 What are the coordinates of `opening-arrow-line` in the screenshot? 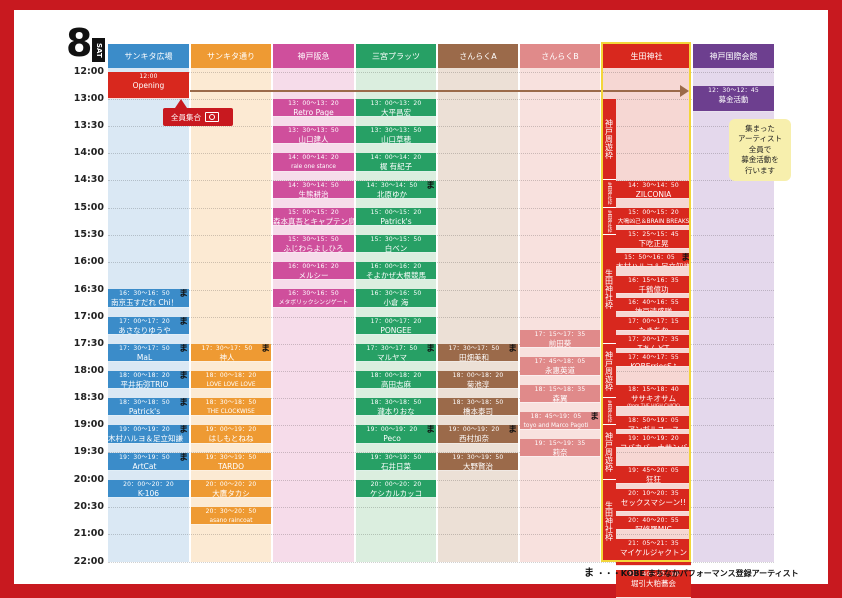 It's located at (435, 91).